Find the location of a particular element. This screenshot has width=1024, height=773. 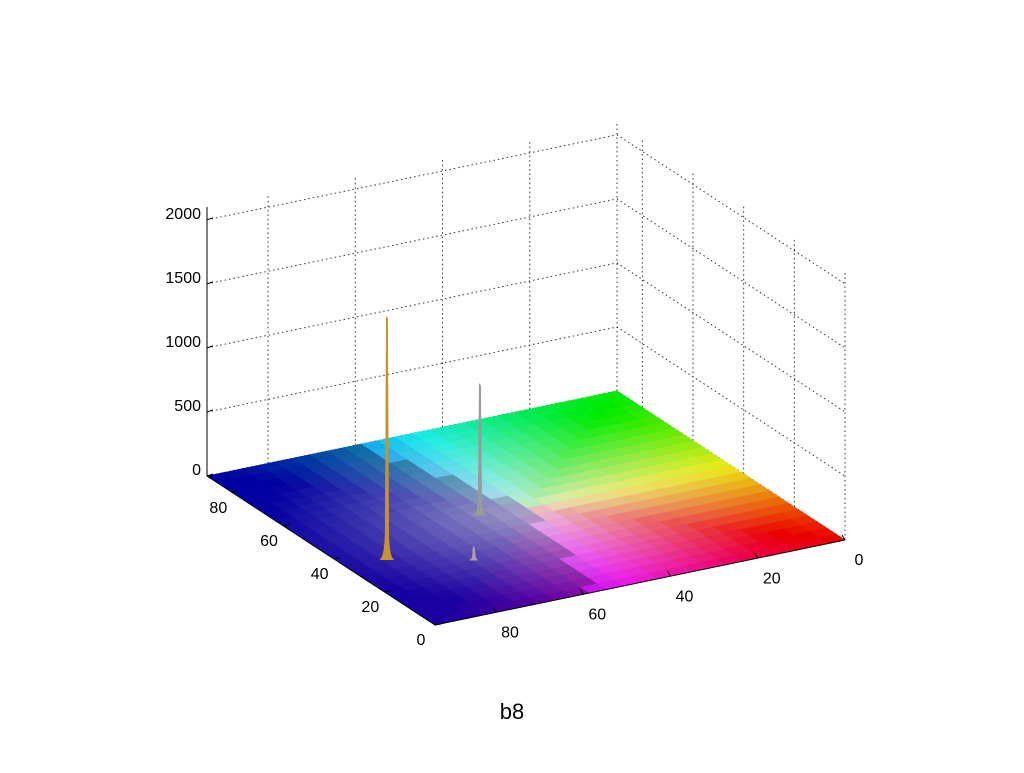

z-tick-label: 1500 is located at coordinates (183, 278).